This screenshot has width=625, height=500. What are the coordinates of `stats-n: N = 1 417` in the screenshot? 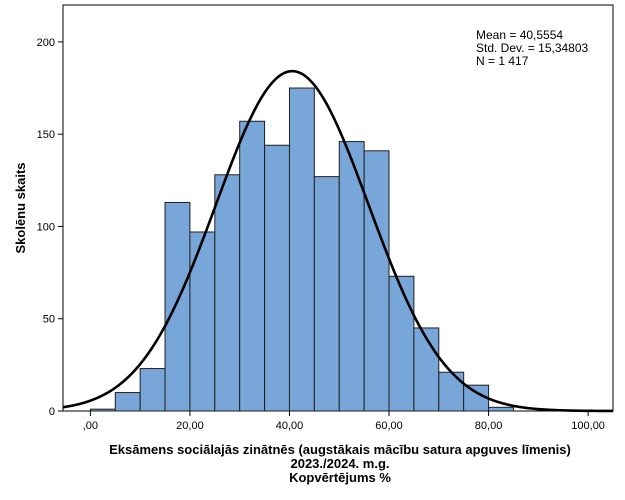 It's located at (502, 61).